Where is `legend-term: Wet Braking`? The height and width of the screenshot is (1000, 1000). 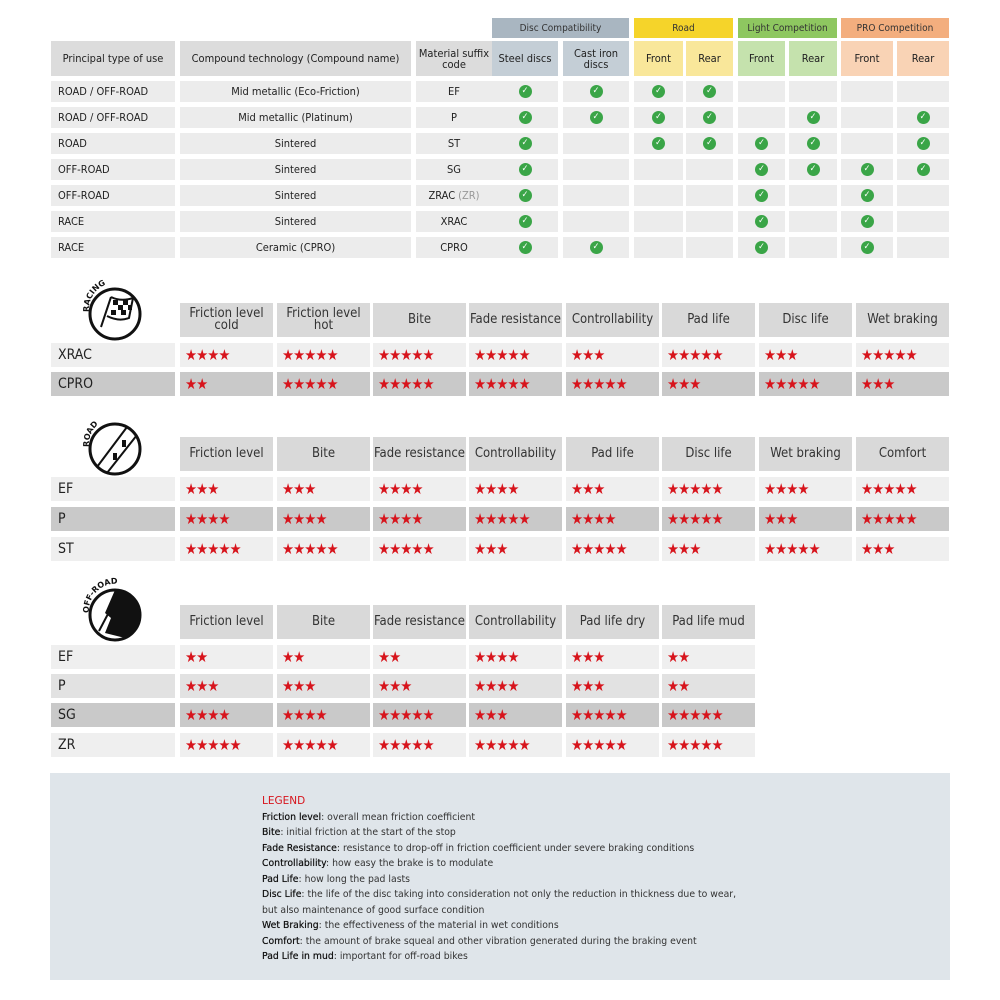 legend-term: Wet Braking is located at coordinates (290, 925).